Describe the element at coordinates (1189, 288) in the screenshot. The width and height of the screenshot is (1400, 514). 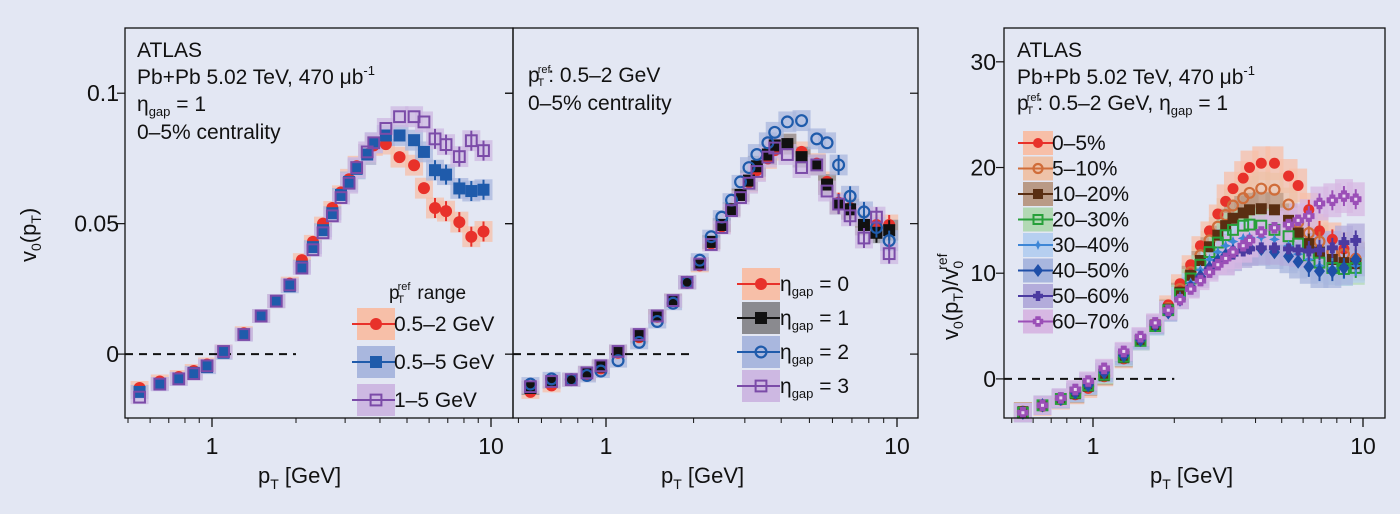
I see `data-markers` at that location.